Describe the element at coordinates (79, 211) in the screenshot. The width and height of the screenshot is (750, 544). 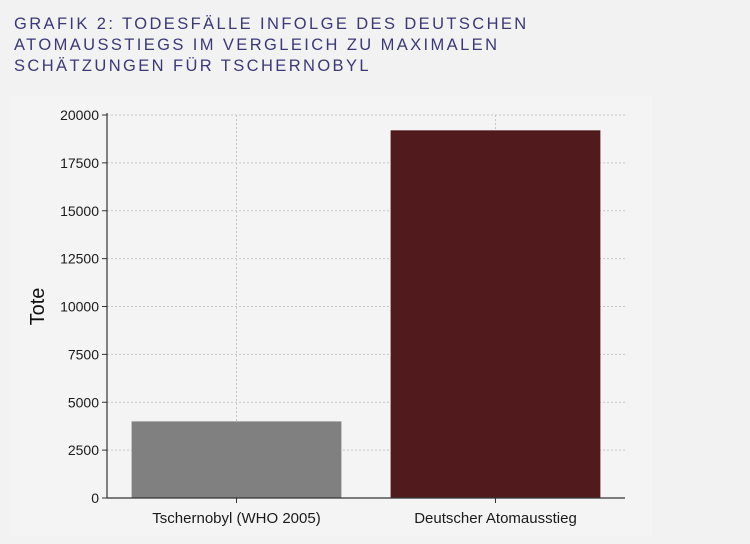
I see `y-tick-label: 15000` at that location.